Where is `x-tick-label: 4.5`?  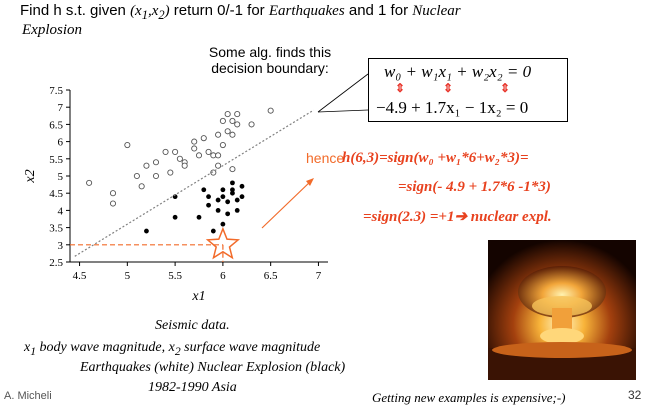 x-tick-label: 4.5 is located at coordinates (80, 276).